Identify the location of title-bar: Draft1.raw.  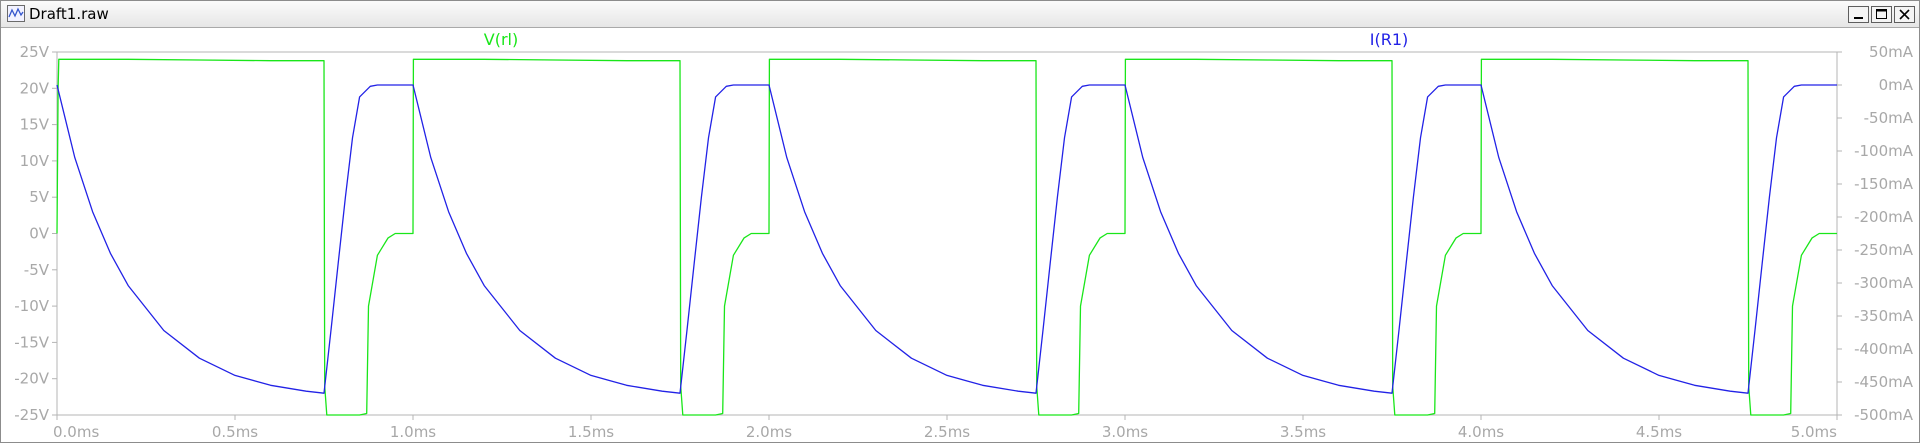
(960, 14).